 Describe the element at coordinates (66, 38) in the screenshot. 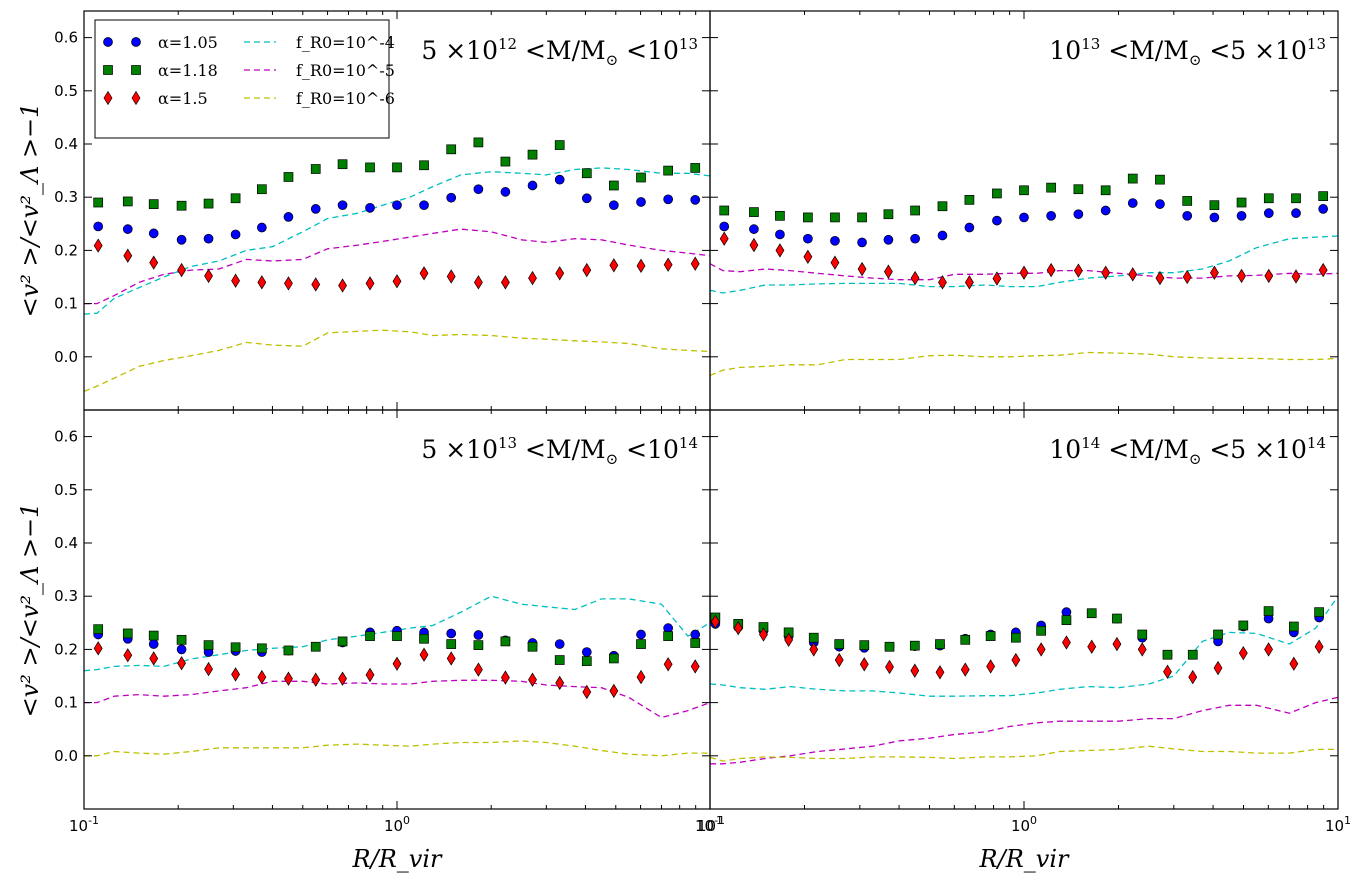

I see `y-tick-label: 0.6` at that location.